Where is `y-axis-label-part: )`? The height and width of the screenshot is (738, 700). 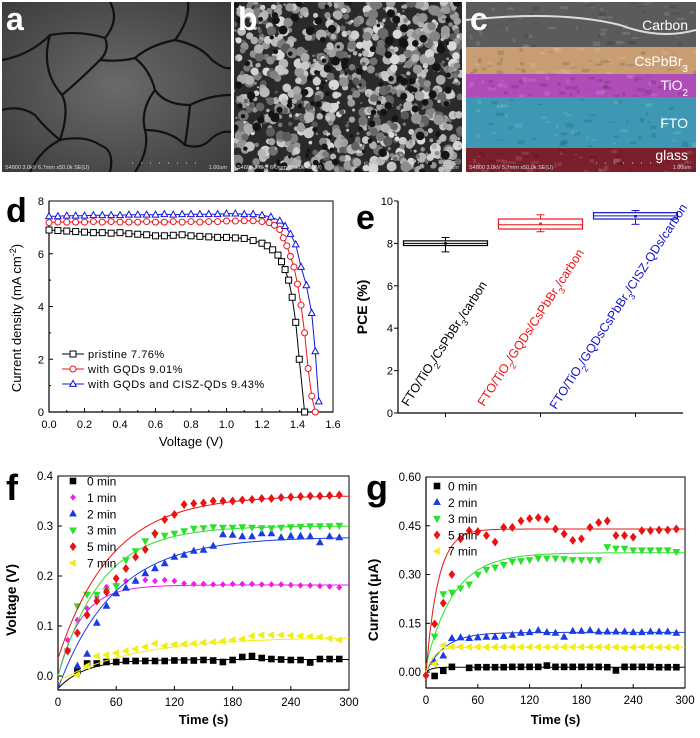 y-axis-label-part: ) is located at coordinates (16, 246).